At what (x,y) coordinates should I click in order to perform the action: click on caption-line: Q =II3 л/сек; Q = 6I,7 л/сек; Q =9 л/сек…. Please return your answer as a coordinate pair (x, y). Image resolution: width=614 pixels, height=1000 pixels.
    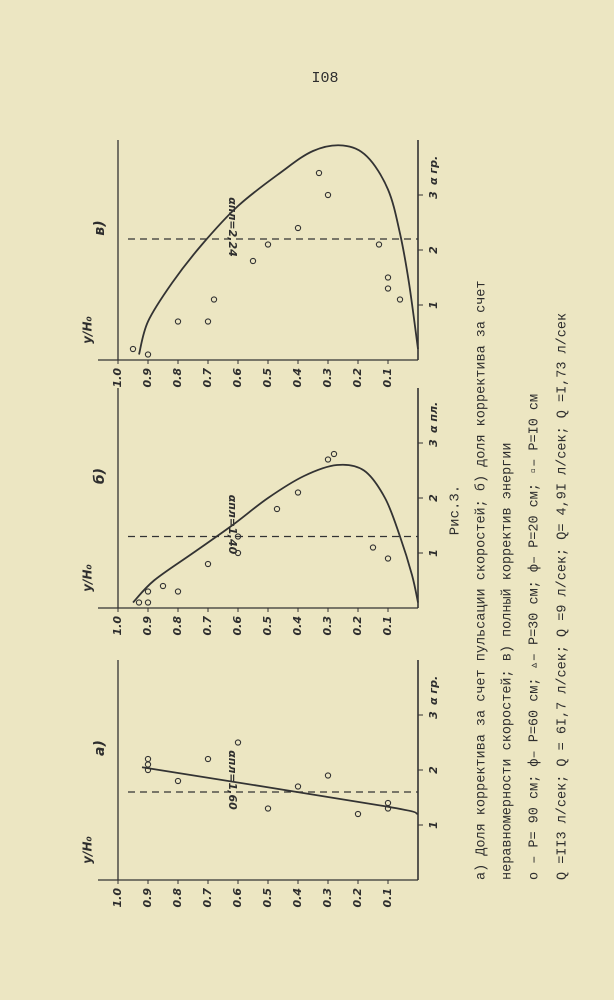
    Looking at the image, I should click on (563, 596).